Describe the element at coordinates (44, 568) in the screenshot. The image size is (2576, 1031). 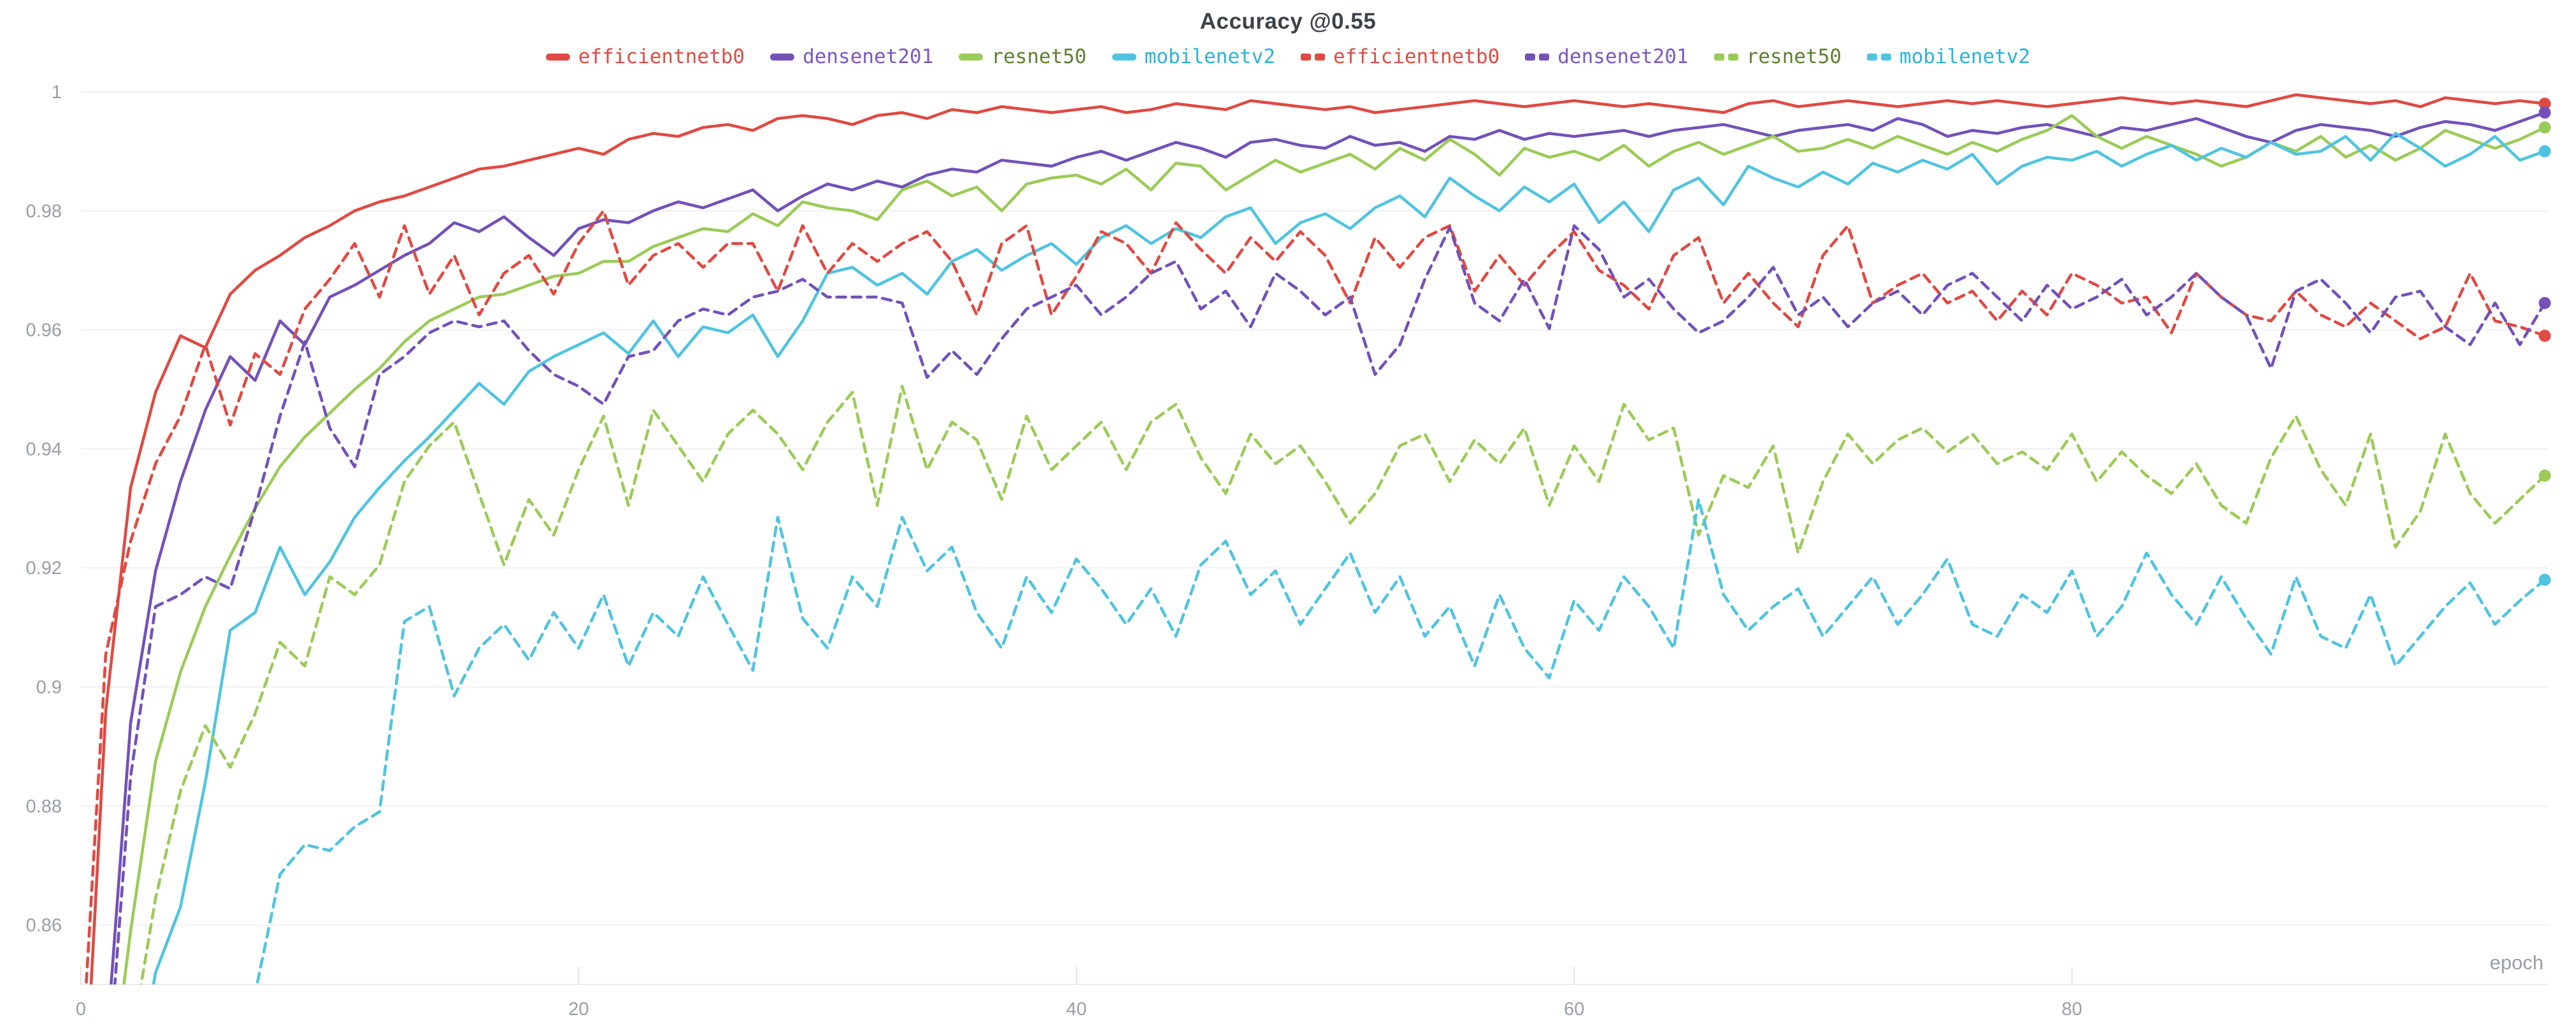
I see `y-tick-label: 0.92` at that location.